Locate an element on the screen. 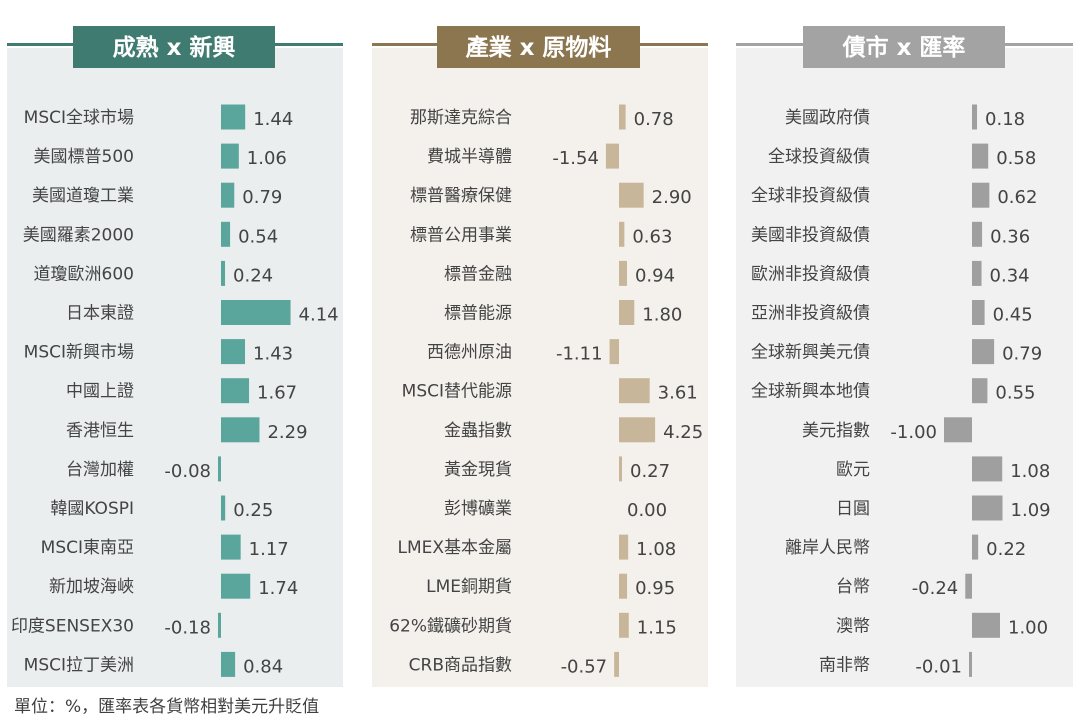  category-label: 澳幣 is located at coordinates (853, 626).